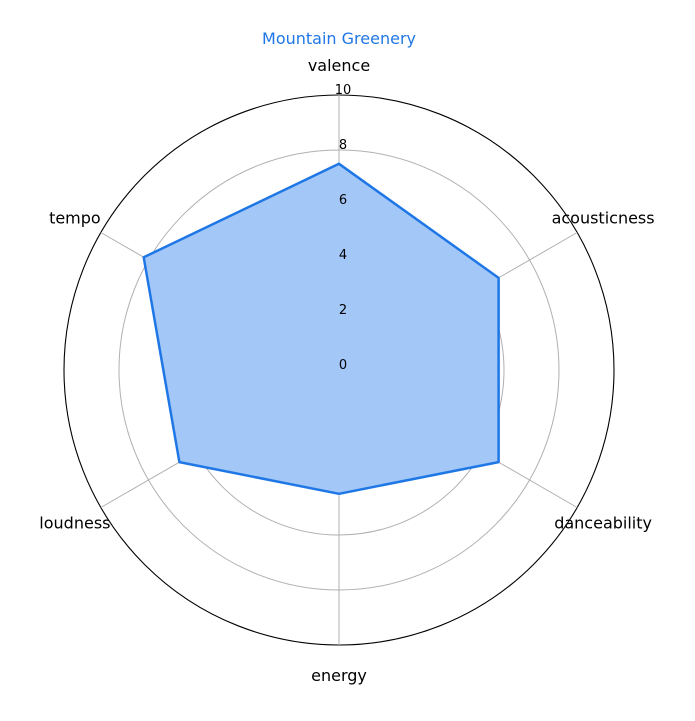 This screenshot has height=721, width=695. I want to click on axis-label-valence: valence, so click(339, 65).